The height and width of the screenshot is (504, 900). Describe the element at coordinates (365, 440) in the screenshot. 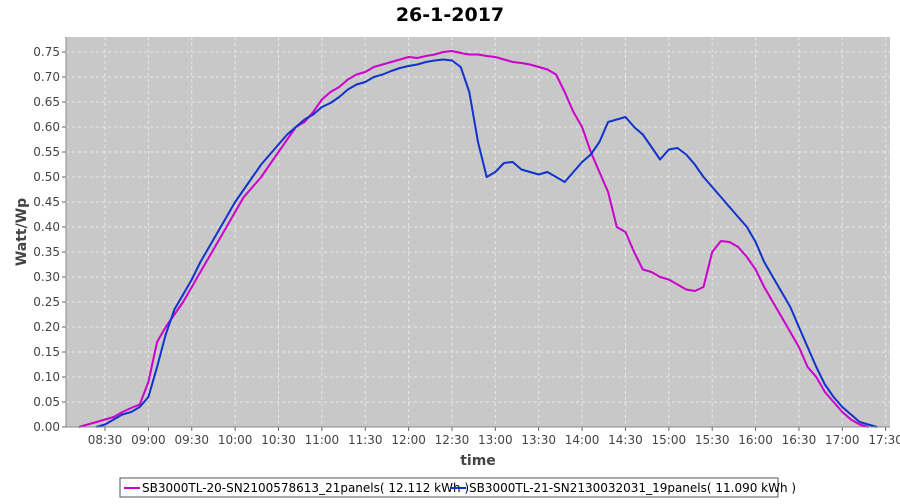

I see `x-tick-label: 11:30` at that location.